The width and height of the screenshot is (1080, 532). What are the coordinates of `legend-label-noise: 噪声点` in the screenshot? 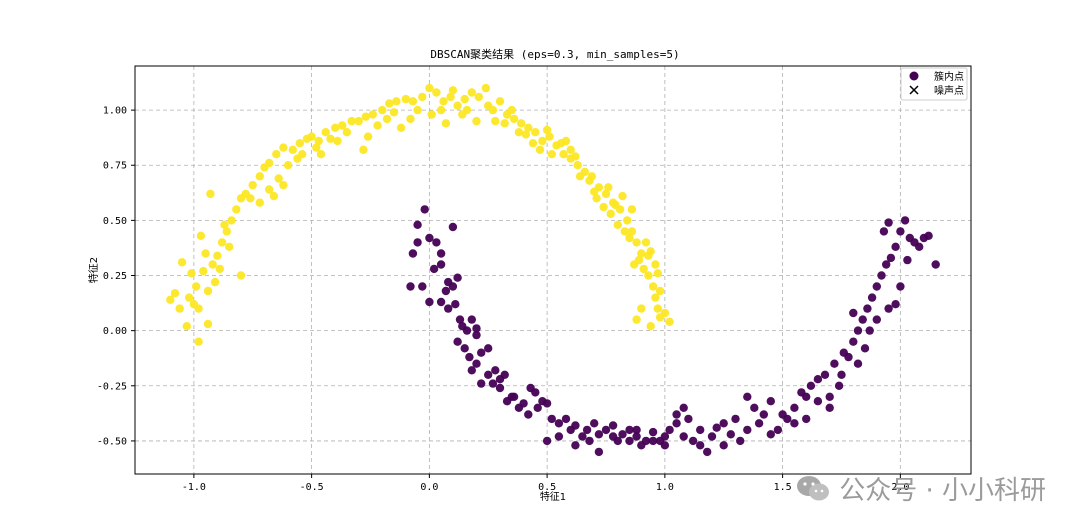 It's located at (949, 90).